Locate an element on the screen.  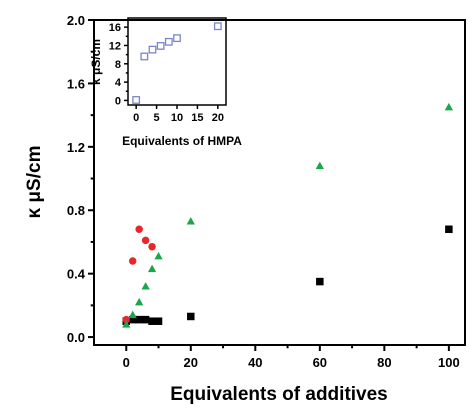
x-tick-label: 0 is located at coordinates (126, 362).